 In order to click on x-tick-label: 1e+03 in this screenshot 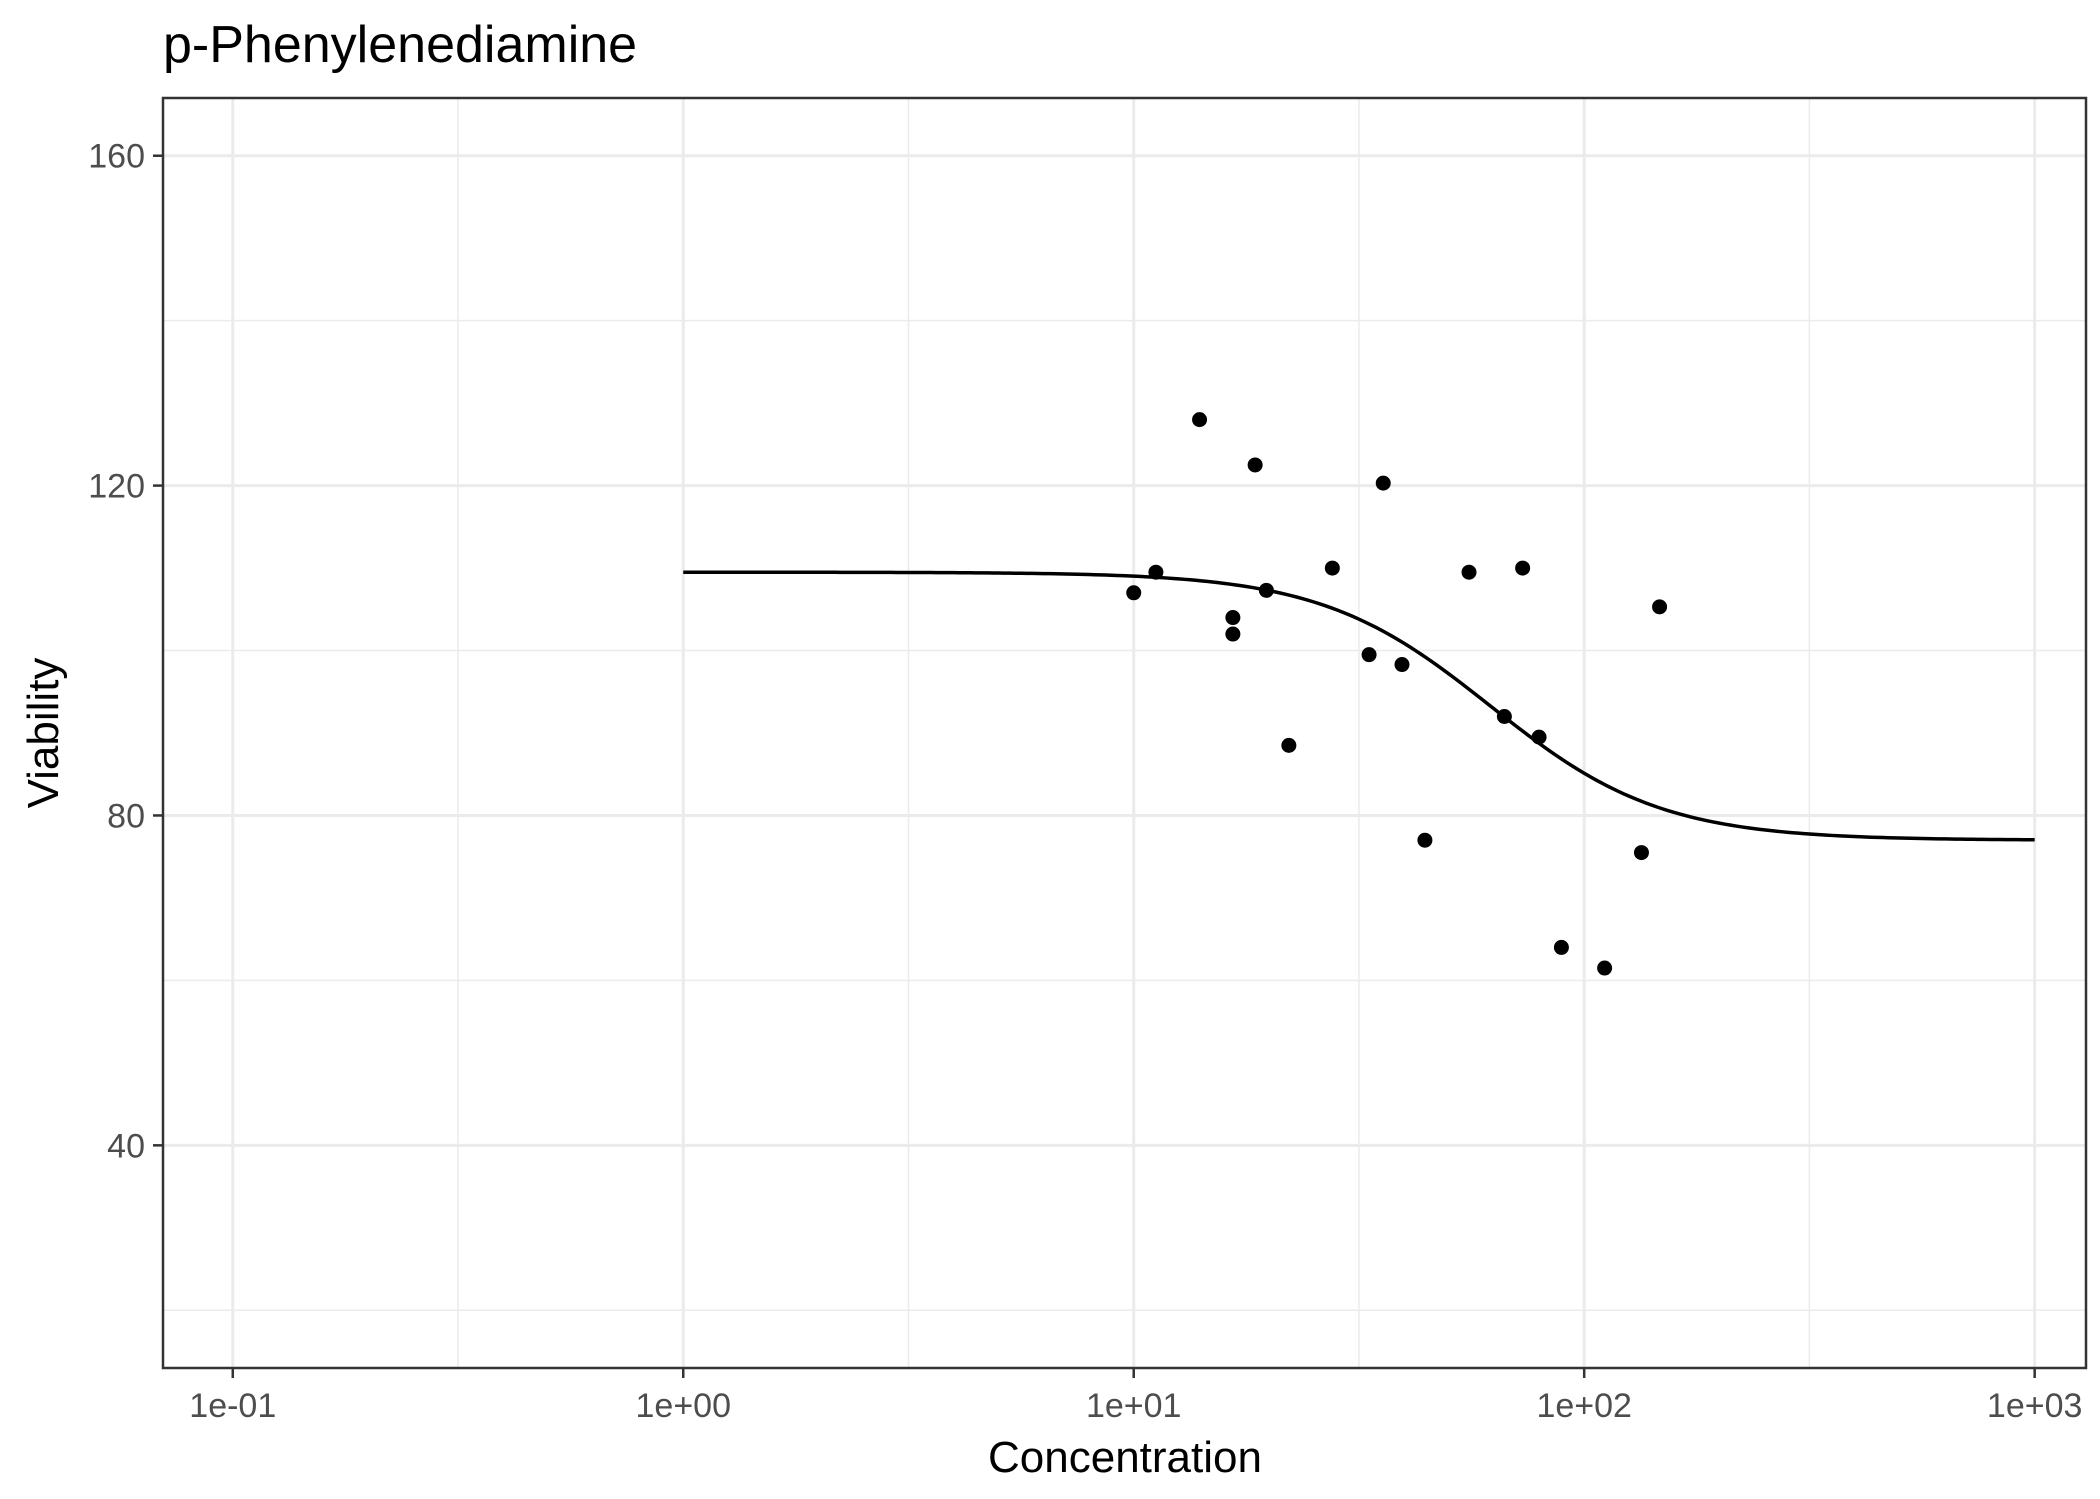, I will do `click(2035, 1406)`.